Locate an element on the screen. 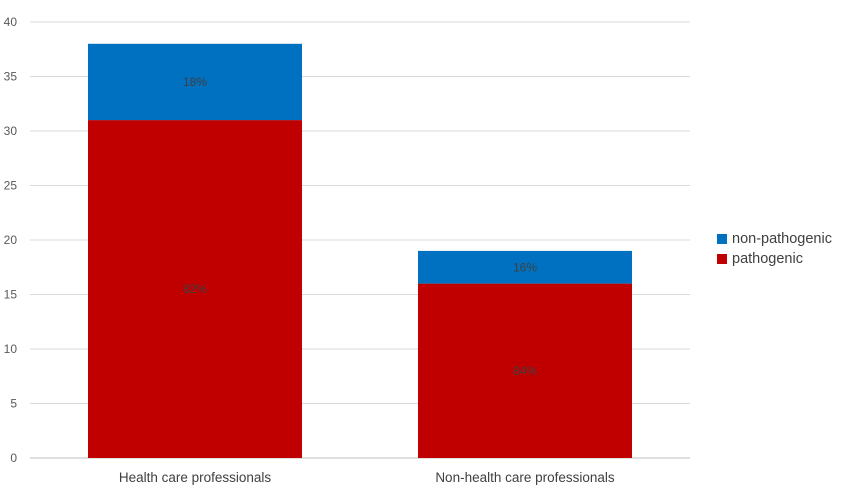  data-label: 84% is located at coordinates (525, 371).